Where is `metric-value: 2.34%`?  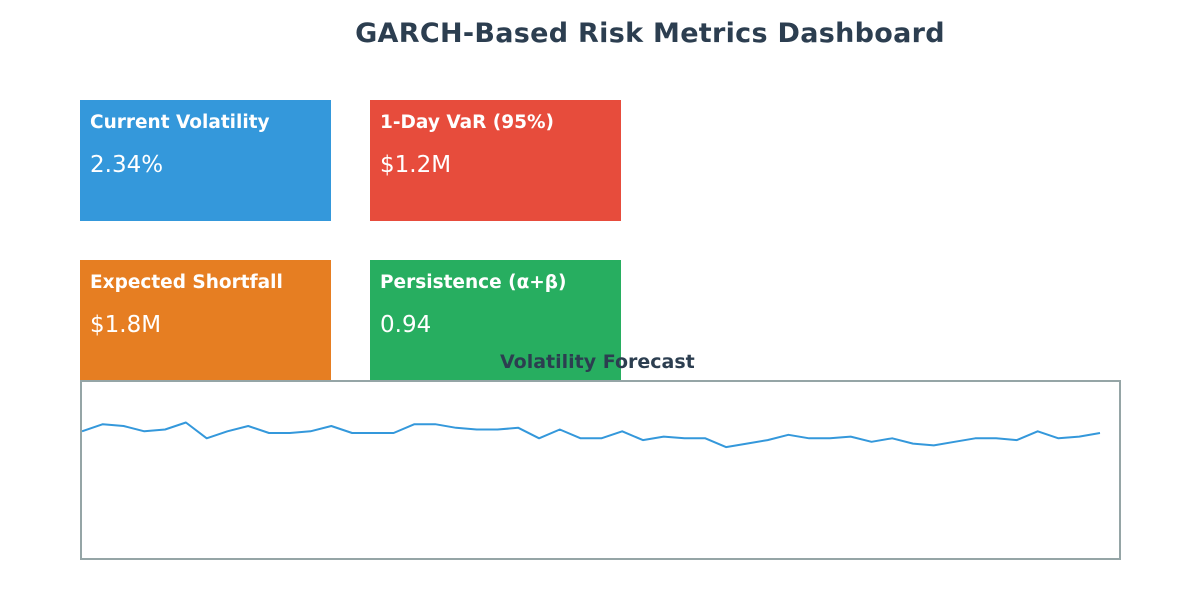
metric-value: 2.34% is located at coordinates (127, 165).